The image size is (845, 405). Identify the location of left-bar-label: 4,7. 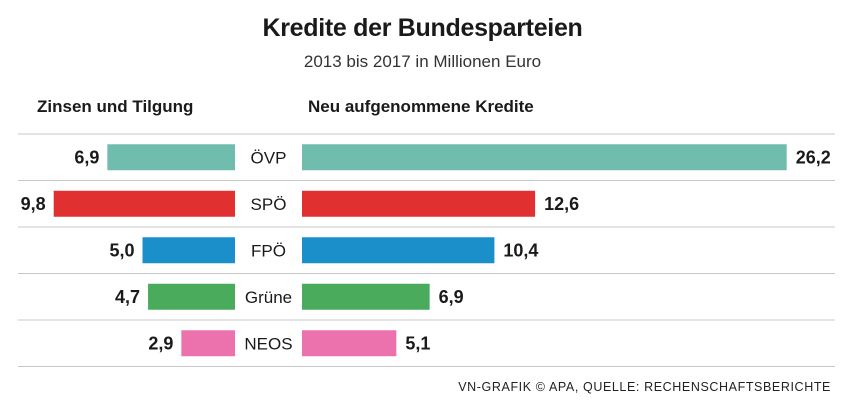
(127, 297).